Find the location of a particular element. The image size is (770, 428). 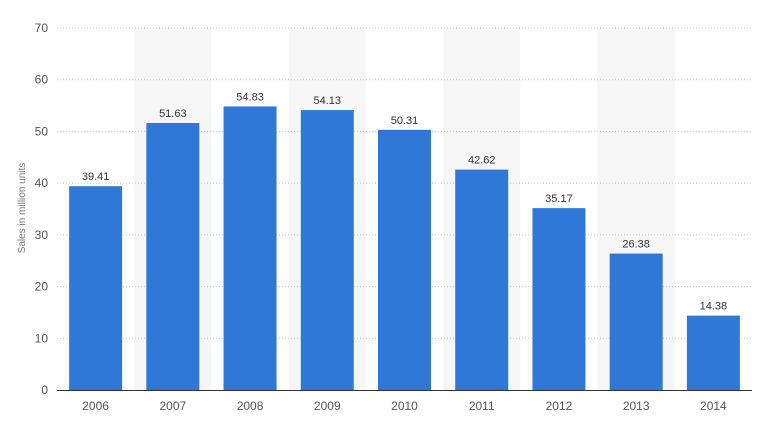

x-tick-label: 2007 is located at coordinates (172, 406).